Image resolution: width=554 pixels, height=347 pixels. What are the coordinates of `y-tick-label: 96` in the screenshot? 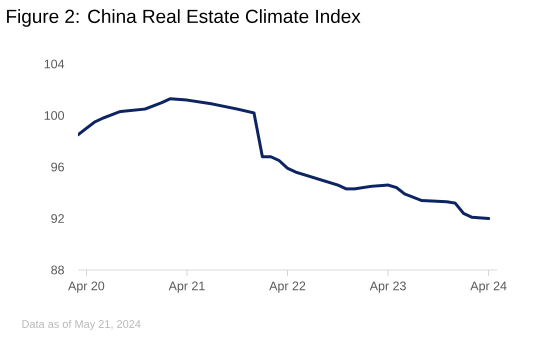 It's located at (57, 167).